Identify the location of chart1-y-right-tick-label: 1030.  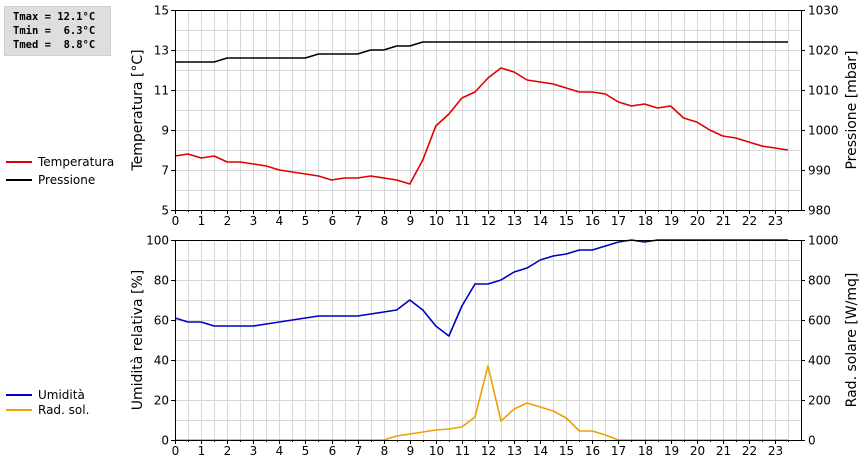
(823, 11).